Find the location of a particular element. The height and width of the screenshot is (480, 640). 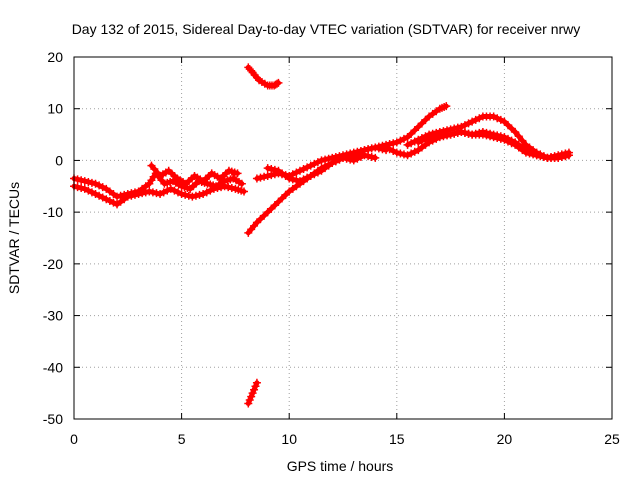

x-tick-label: 5 is located at coordinates (182, 439).